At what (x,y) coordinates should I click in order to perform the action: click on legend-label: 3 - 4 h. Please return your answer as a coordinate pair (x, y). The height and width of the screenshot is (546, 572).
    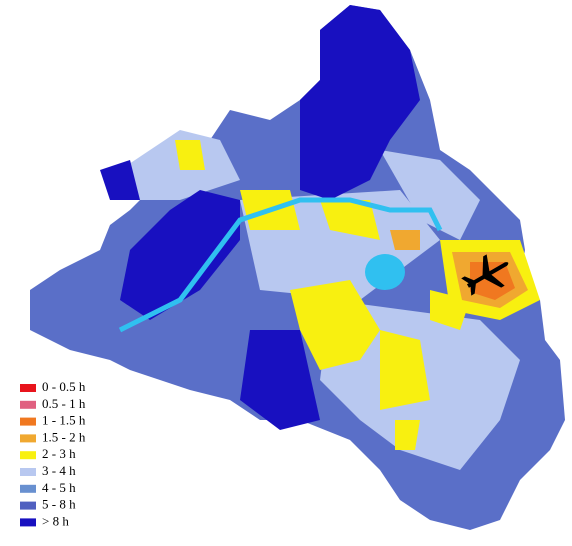
    Looking at the image, I should click on (59, 470).